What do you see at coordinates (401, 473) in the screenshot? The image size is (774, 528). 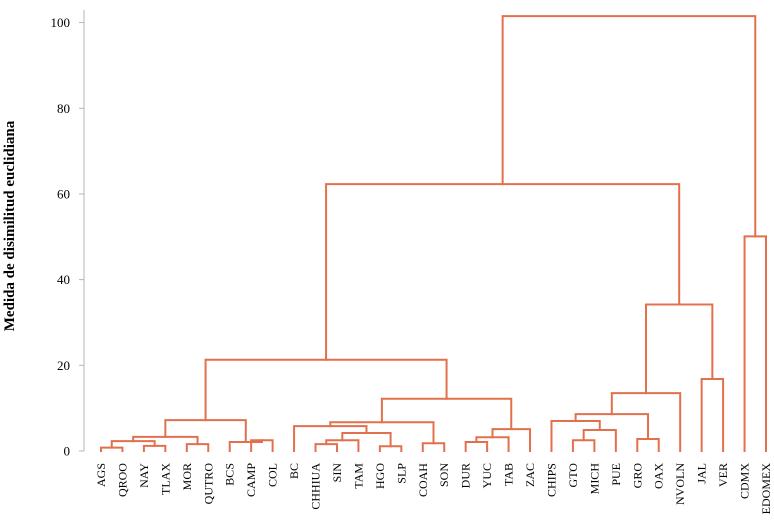 I see `leaf-label-slp: SLP` at bounding box center [401, 473].